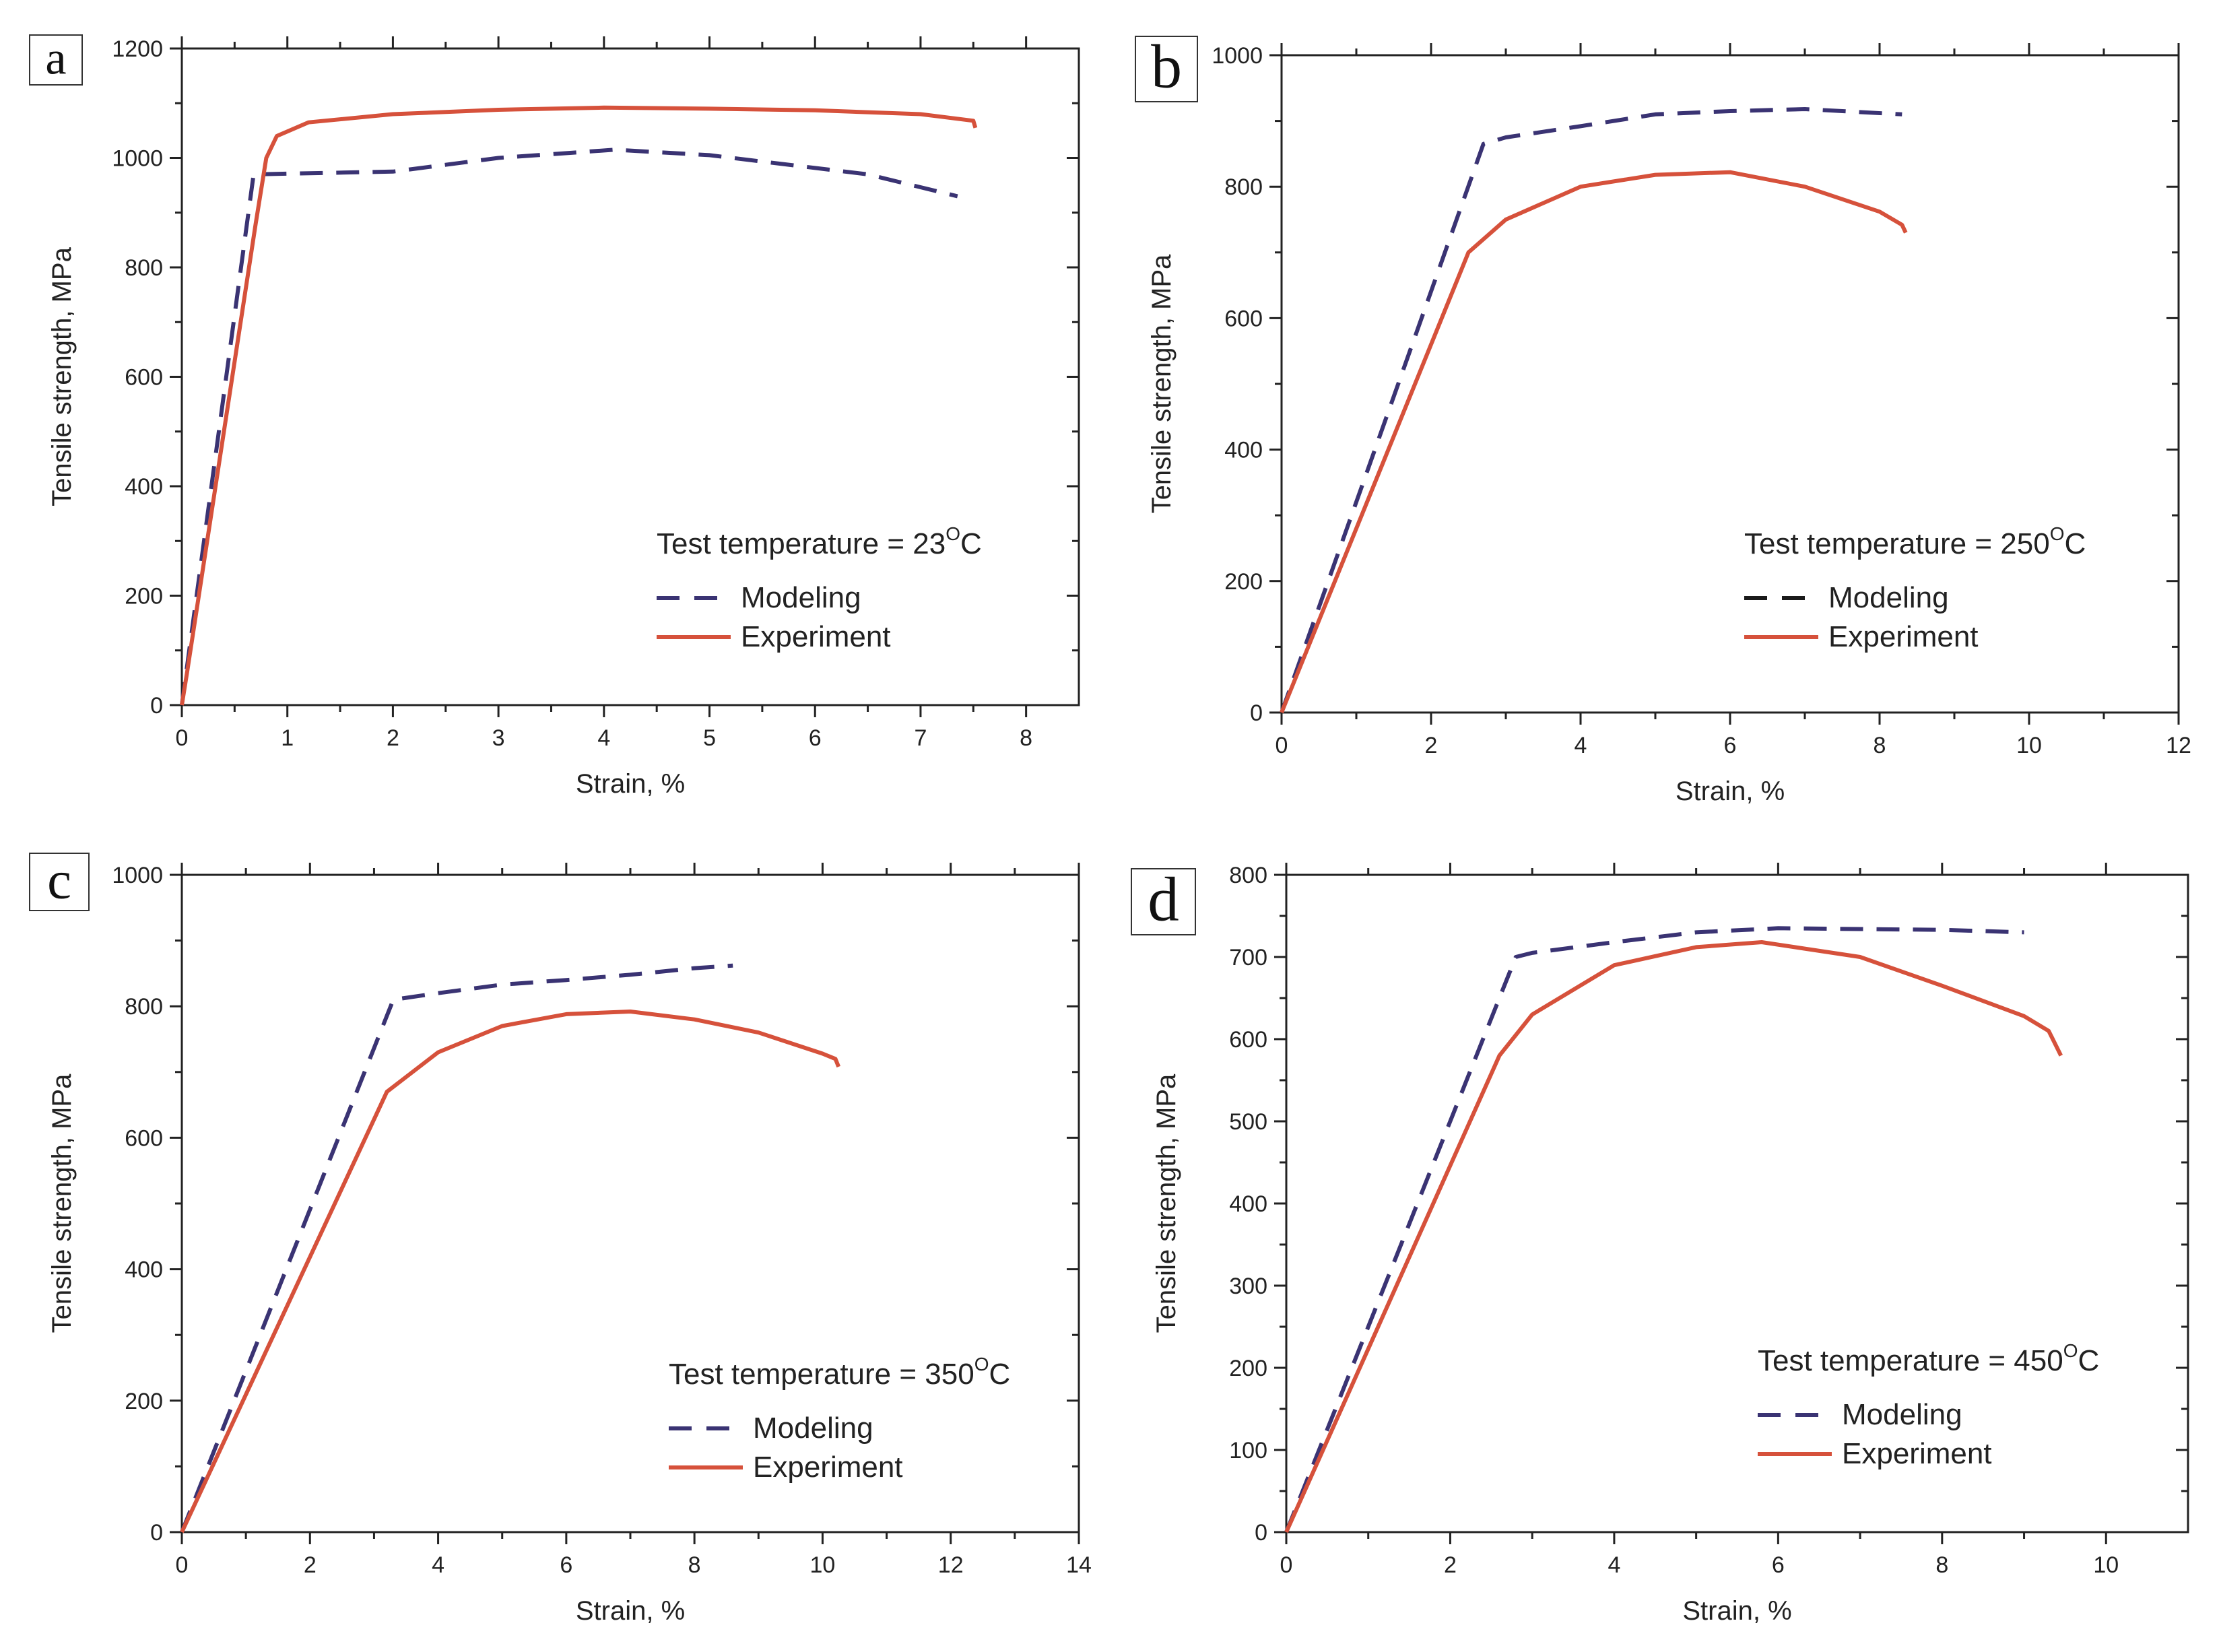 Image resolution: width=2219 pixels, height=1652 pixels. I want to click on y-tick-label: 1200, so click(137, 49).